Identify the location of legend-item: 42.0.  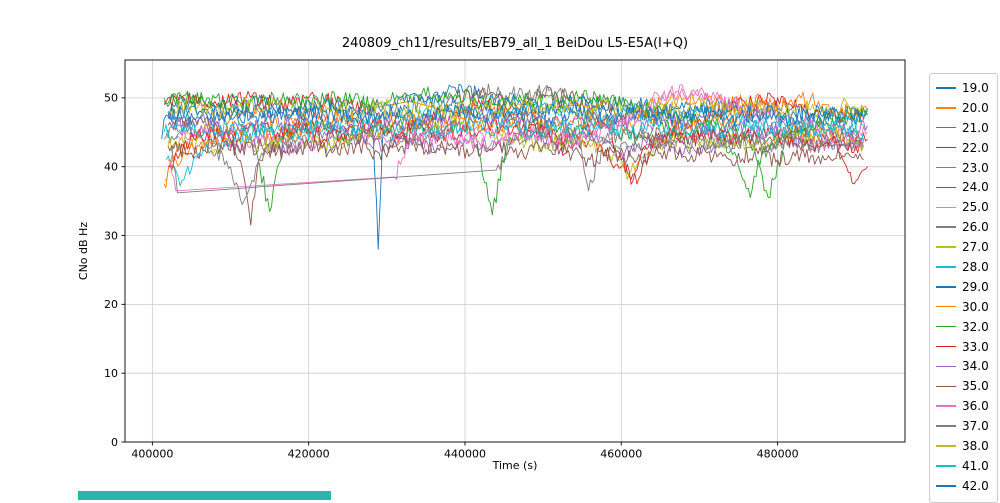
(966, 486).